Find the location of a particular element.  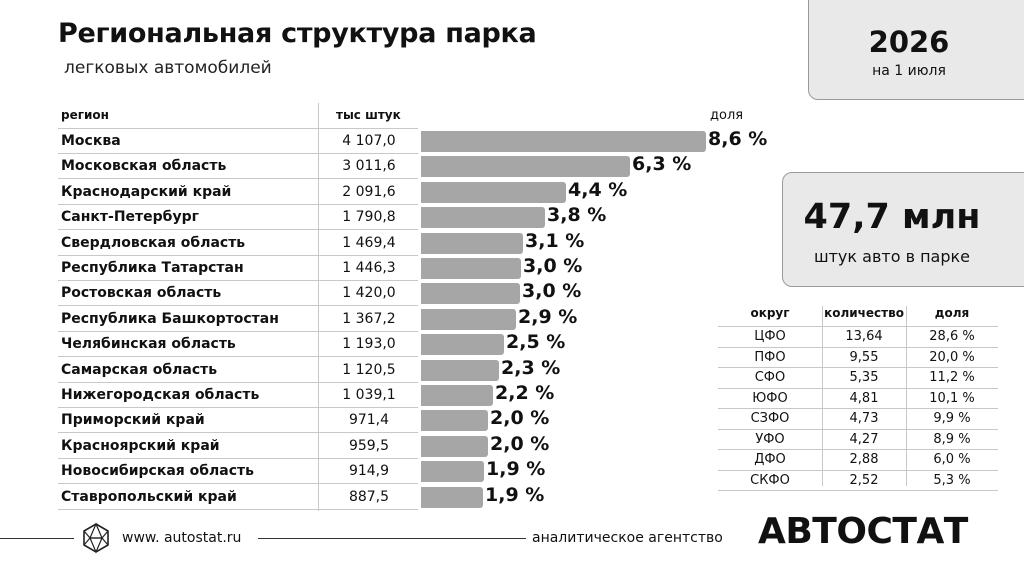

districts-top-divider is located at coordinates (858, 326).